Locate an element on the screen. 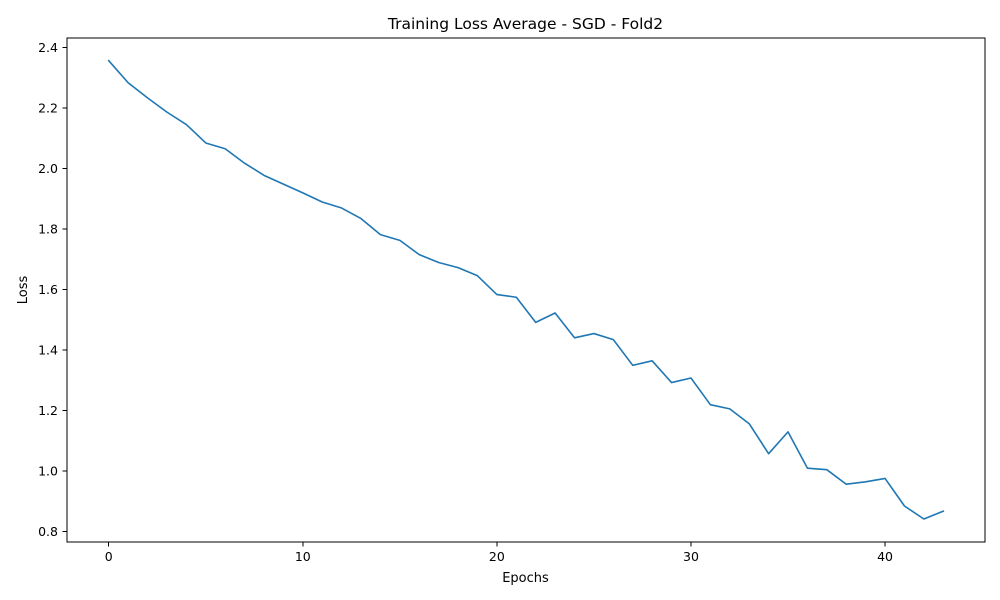  y-tick-label: 1.2 is located at coordinates (48, 410).